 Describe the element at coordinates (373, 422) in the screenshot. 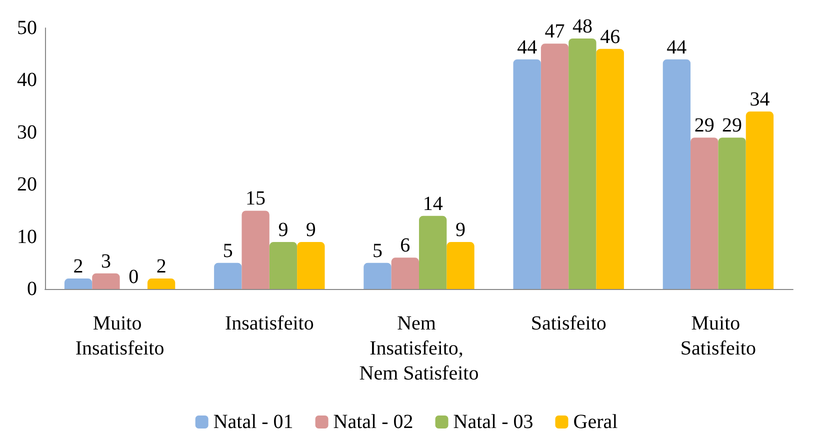

I see `legend-label: Natal - 02` at that location.